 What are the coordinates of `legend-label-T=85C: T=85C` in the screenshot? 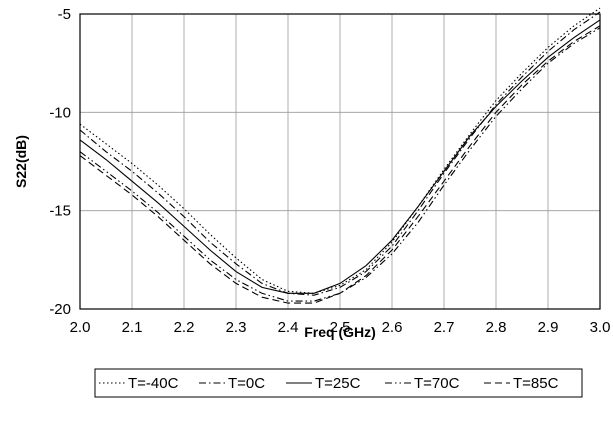 It's located at (536, 383).